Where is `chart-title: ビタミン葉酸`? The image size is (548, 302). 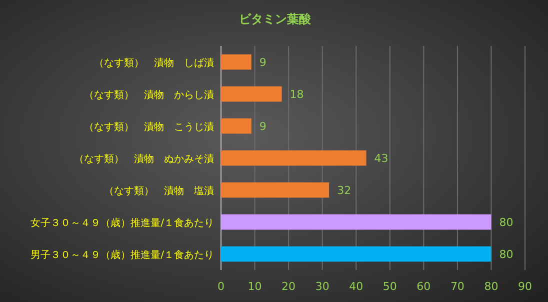 chart-title: ビタミン葉酸 is located at coordinates (275, 19).